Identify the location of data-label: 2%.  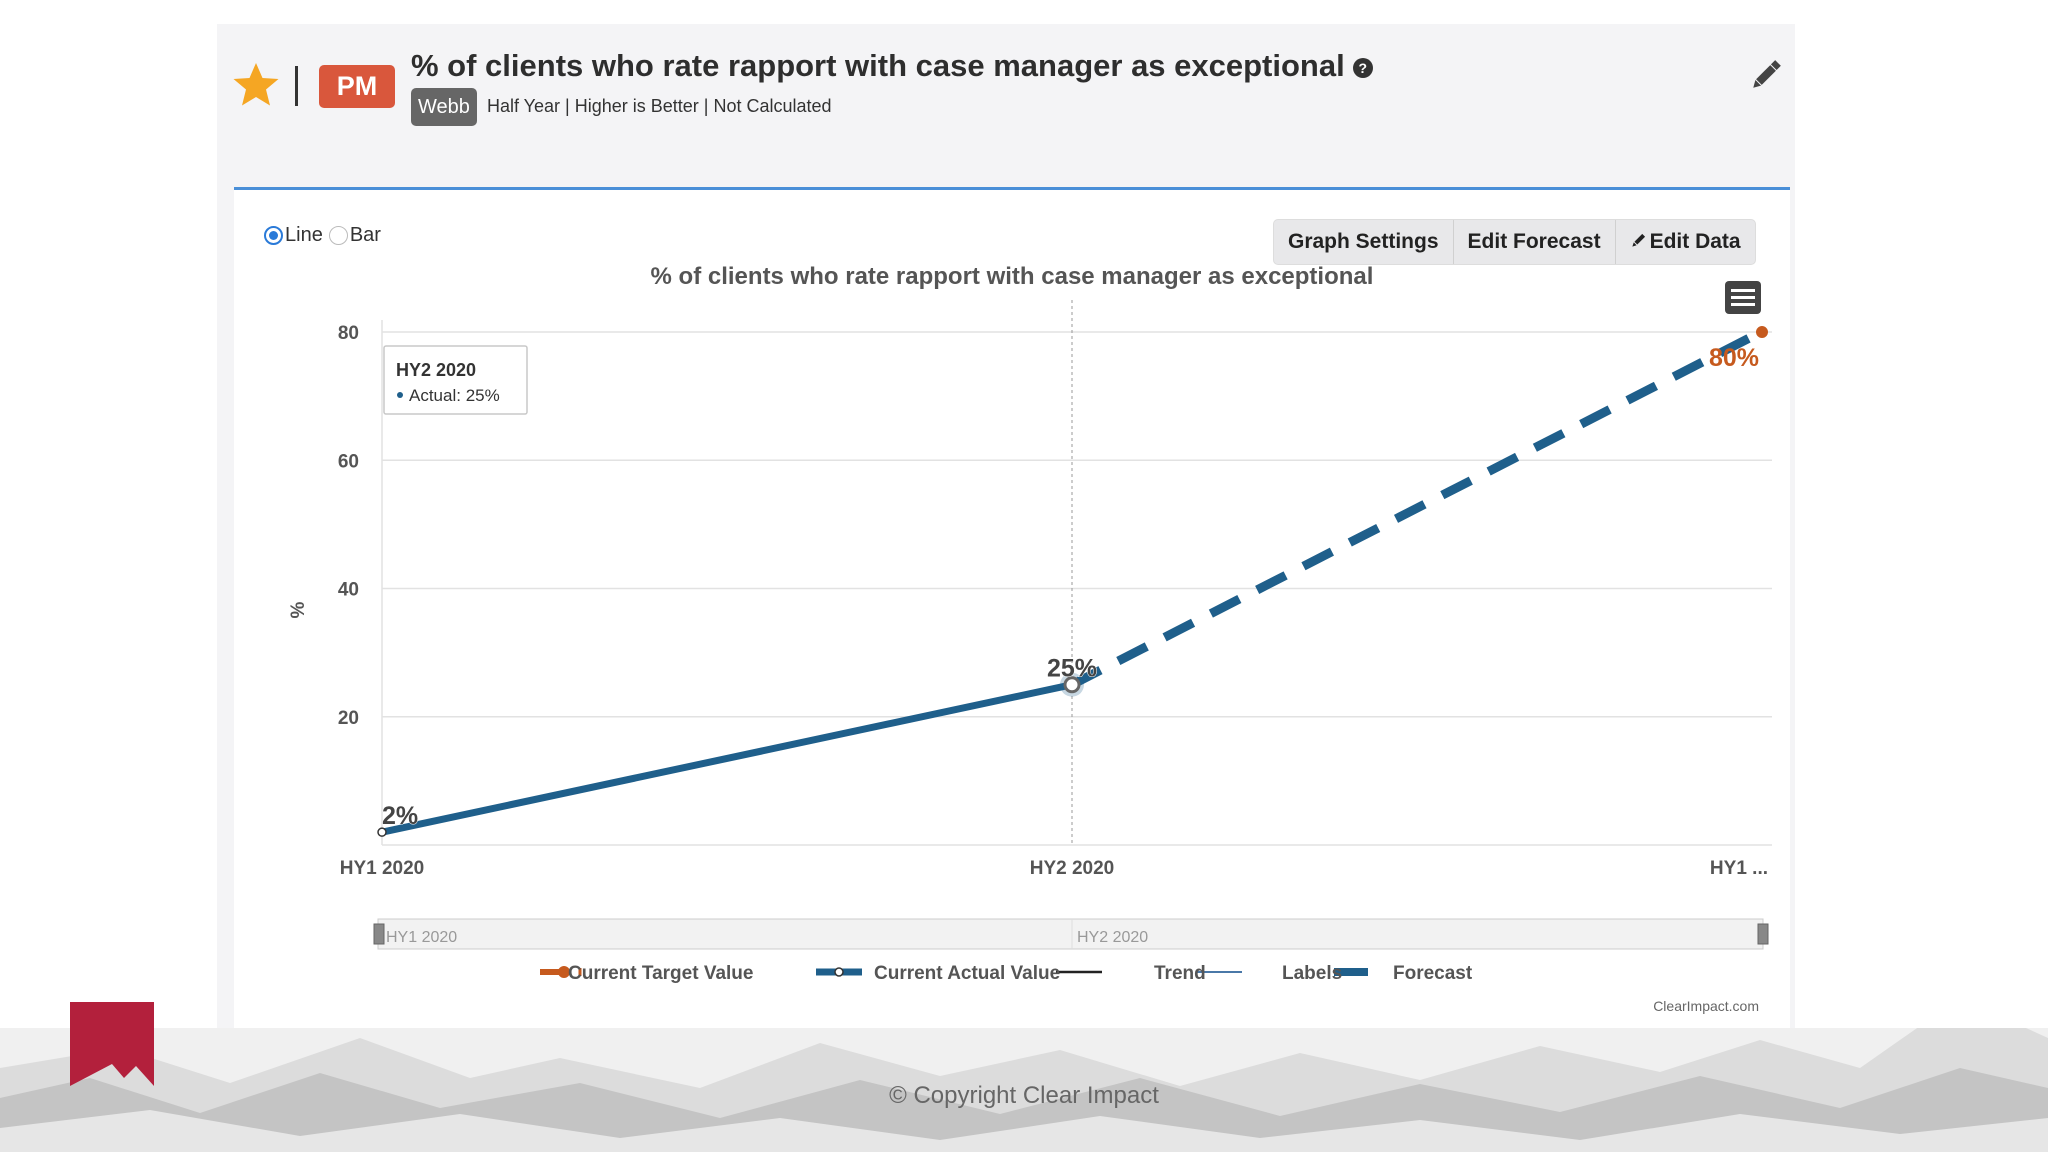
(400, 816).